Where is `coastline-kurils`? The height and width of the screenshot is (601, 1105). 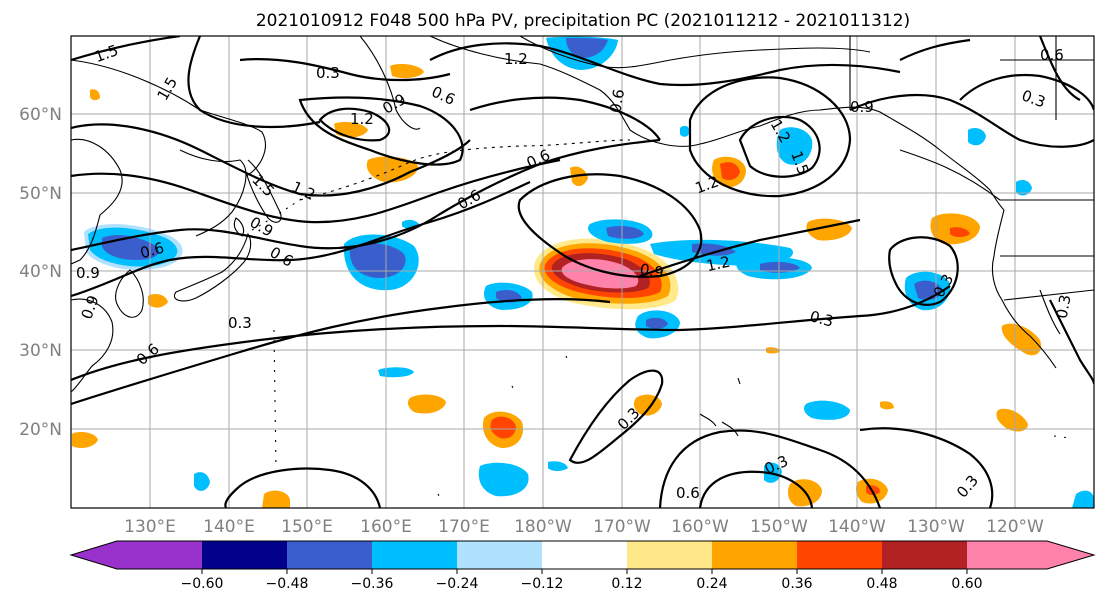
coastline-kurils is located at coordinates (279, 213).